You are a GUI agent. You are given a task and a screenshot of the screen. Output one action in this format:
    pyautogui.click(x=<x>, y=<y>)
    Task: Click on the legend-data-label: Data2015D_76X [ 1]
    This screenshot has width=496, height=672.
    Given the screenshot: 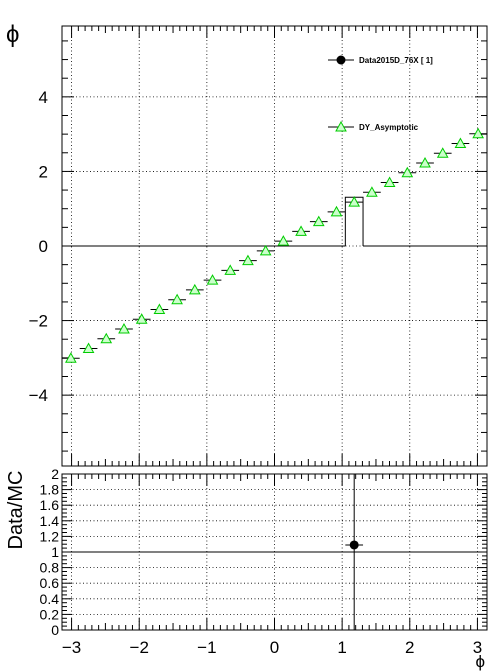 What is the action you would take?
    pyautogui.click(x=396, y=60)
    